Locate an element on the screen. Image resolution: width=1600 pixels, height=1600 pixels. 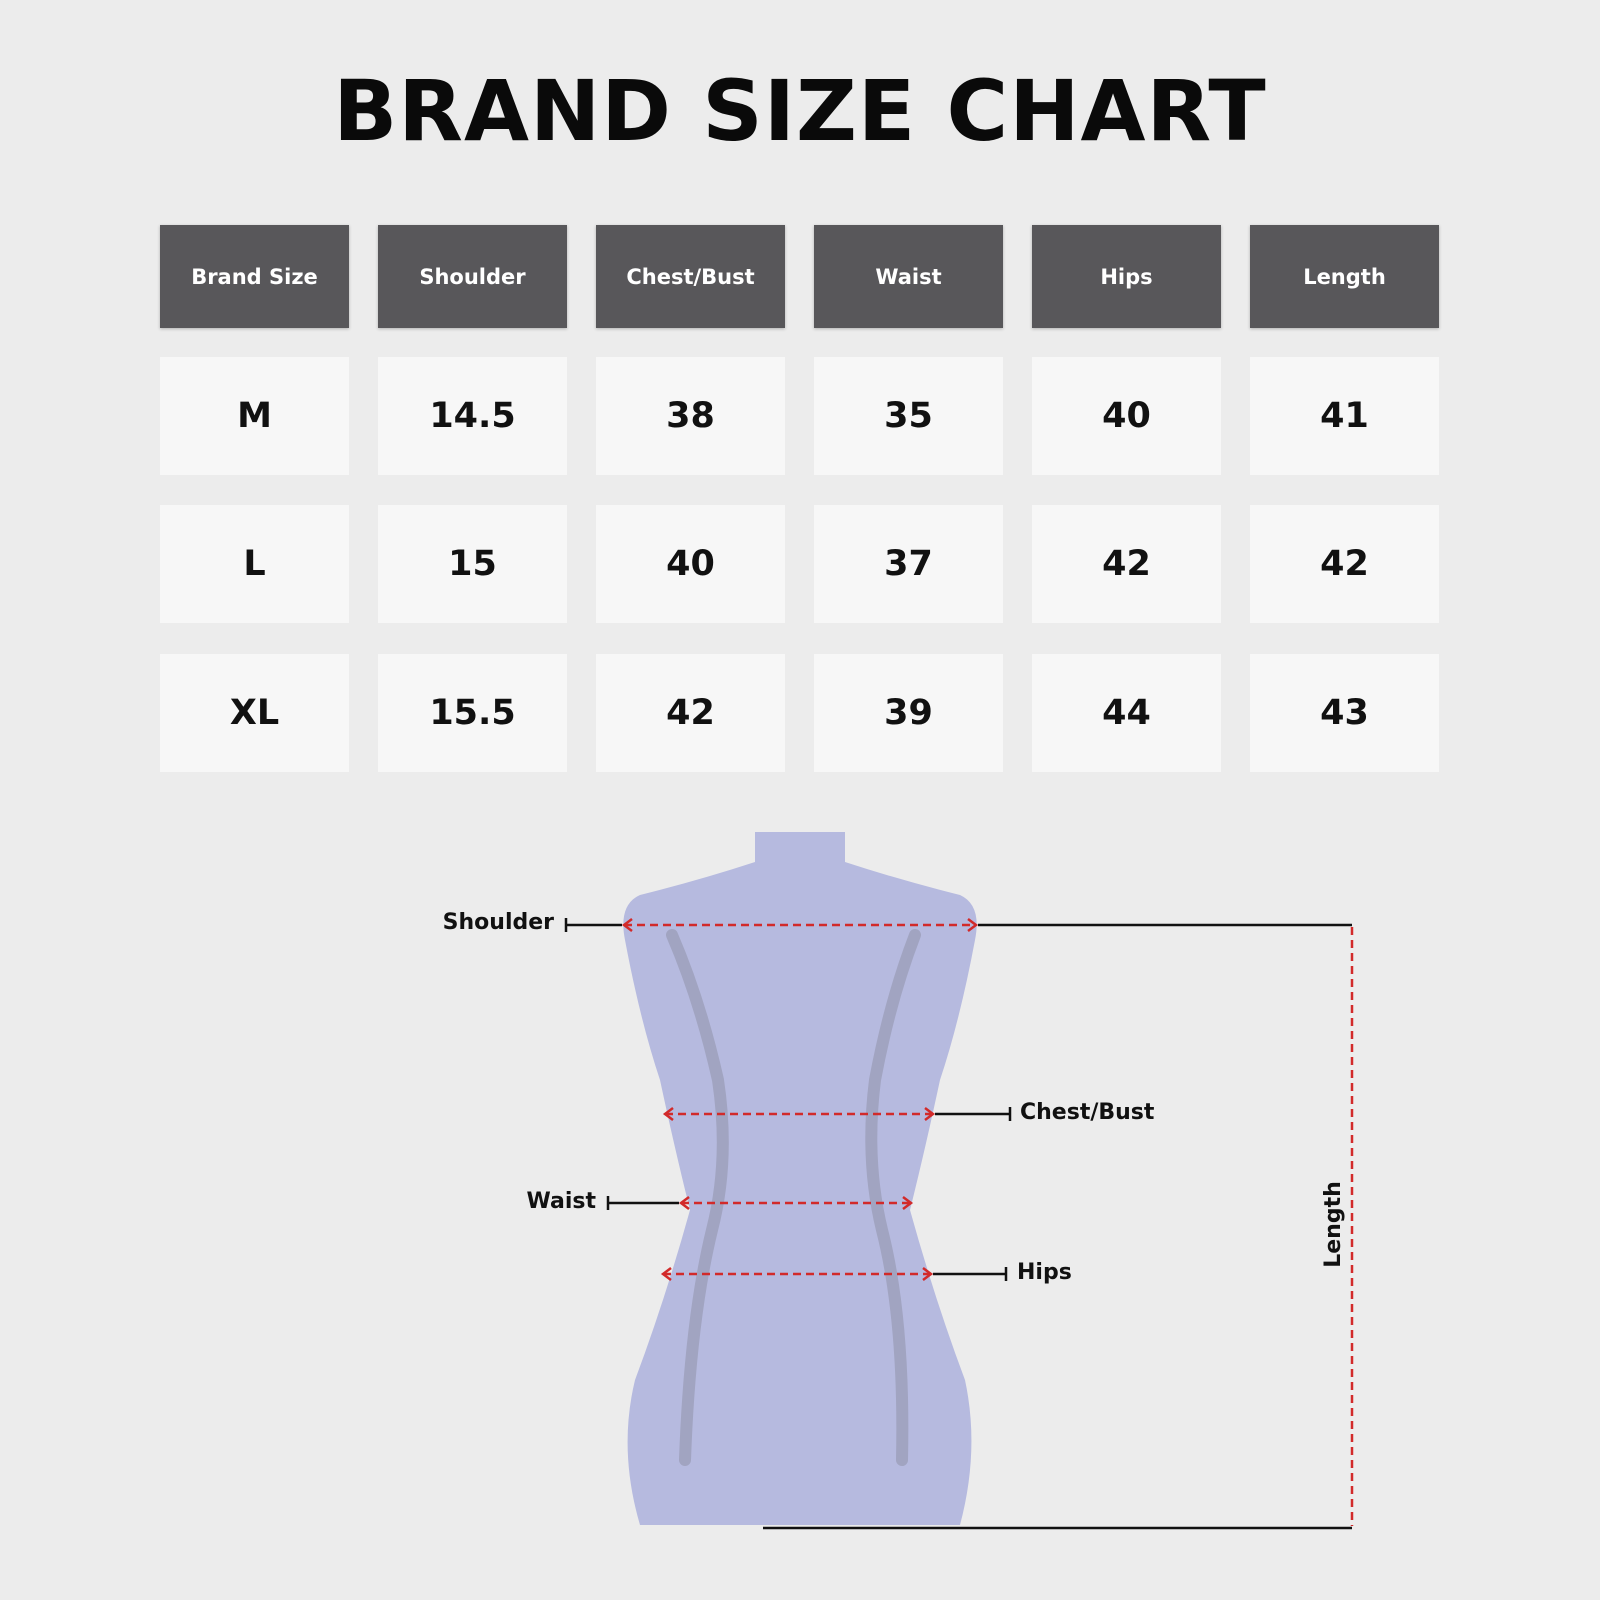
shoulder-label: Shoulder is located at coordinates (498, 922).